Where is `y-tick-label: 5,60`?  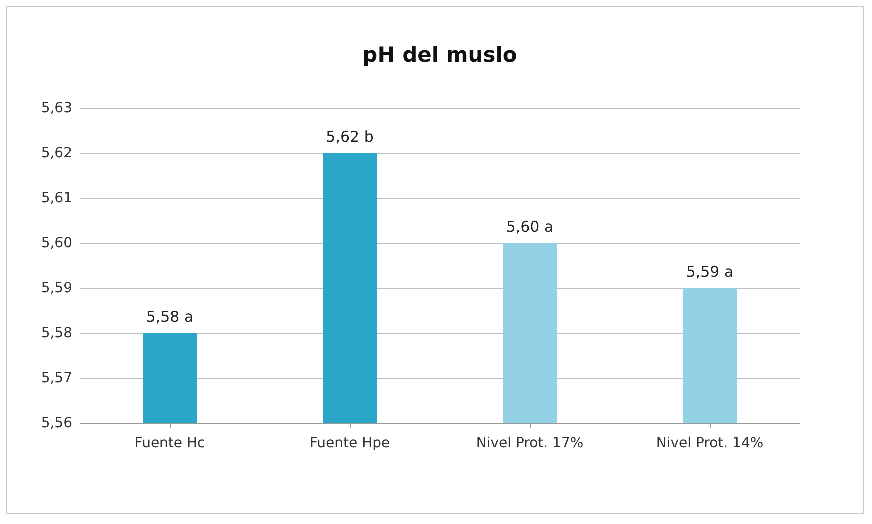
y-tick-label: 5,60 is located at coordinates (56, 244).